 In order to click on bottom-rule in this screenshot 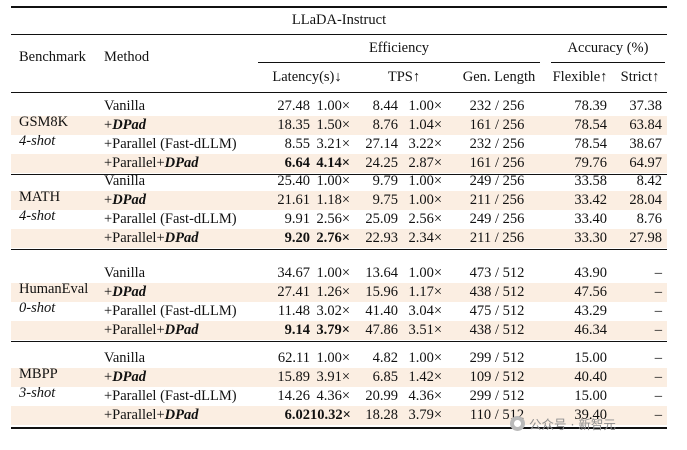, I will do `click(339, 428)`.